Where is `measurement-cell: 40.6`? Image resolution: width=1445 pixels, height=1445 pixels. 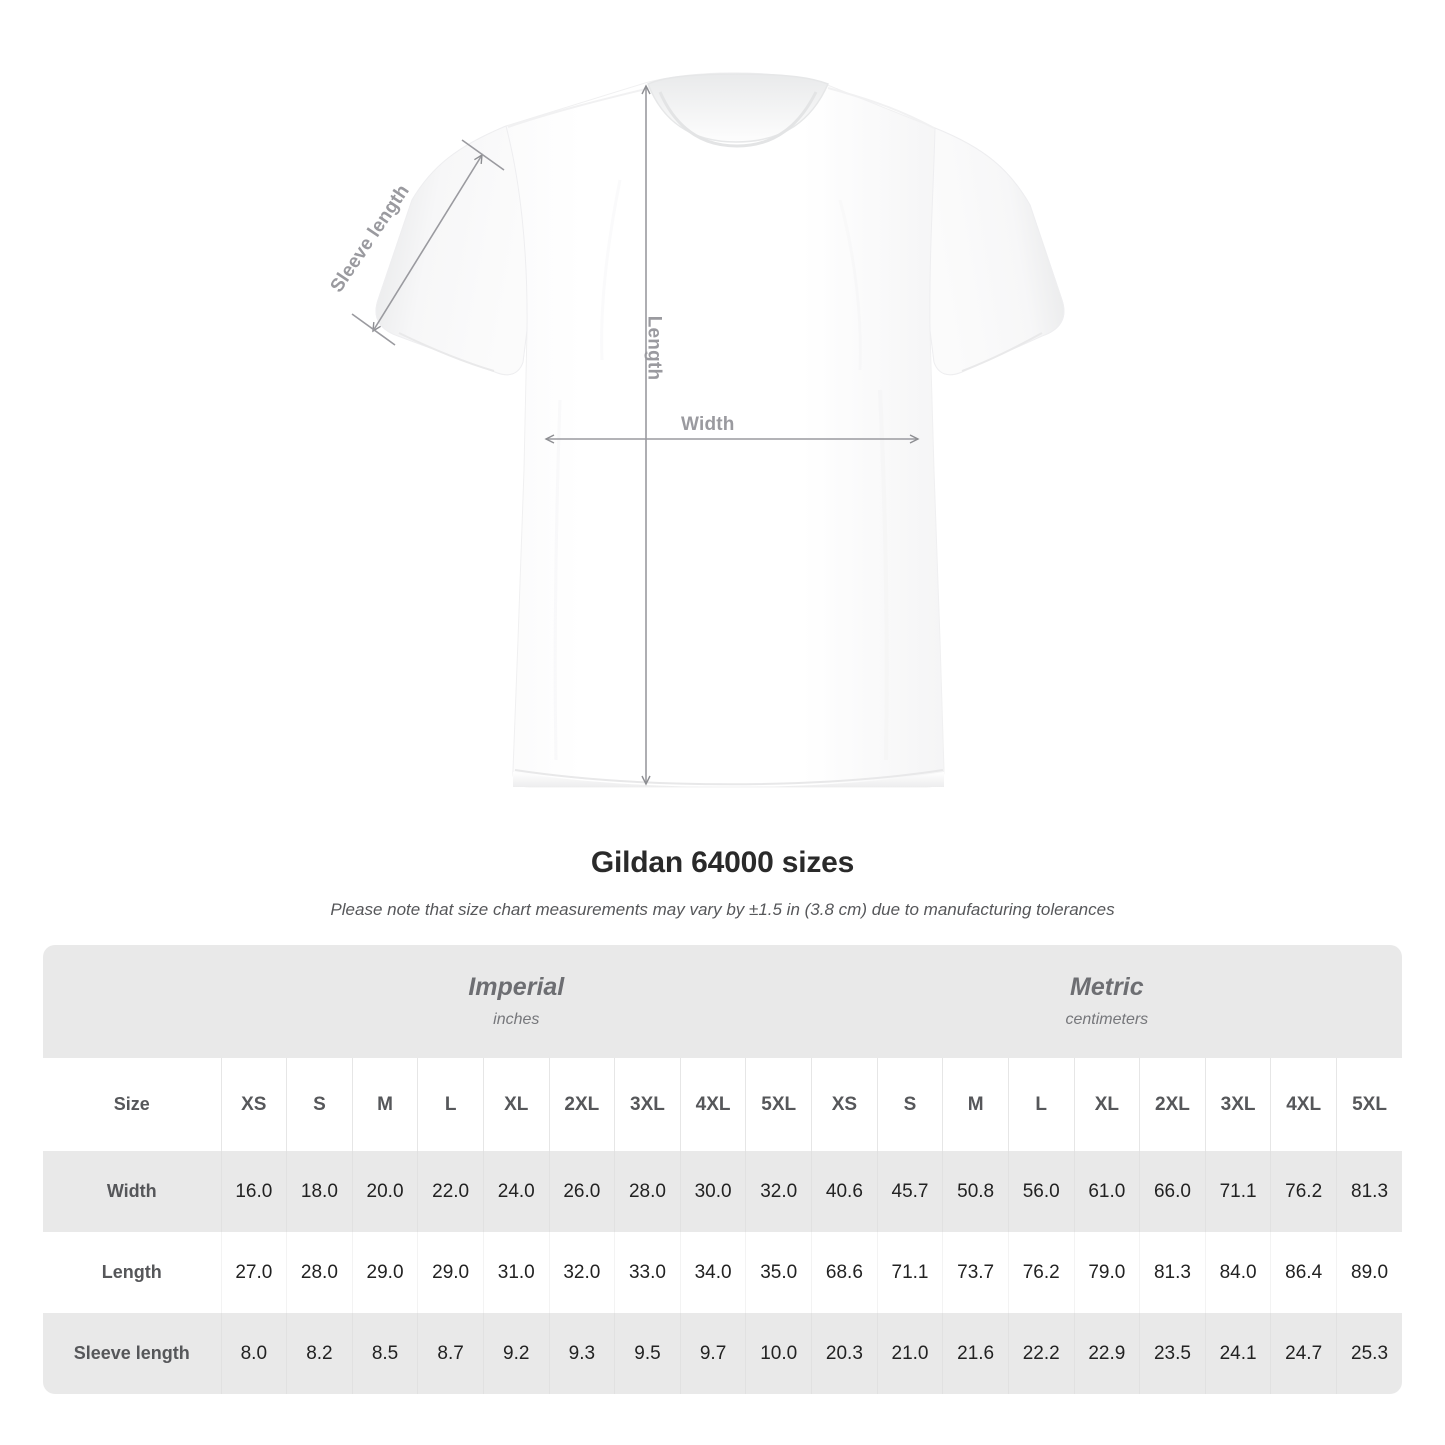 measurement-cell: 40.6 is located at coordinates (844, 1191).